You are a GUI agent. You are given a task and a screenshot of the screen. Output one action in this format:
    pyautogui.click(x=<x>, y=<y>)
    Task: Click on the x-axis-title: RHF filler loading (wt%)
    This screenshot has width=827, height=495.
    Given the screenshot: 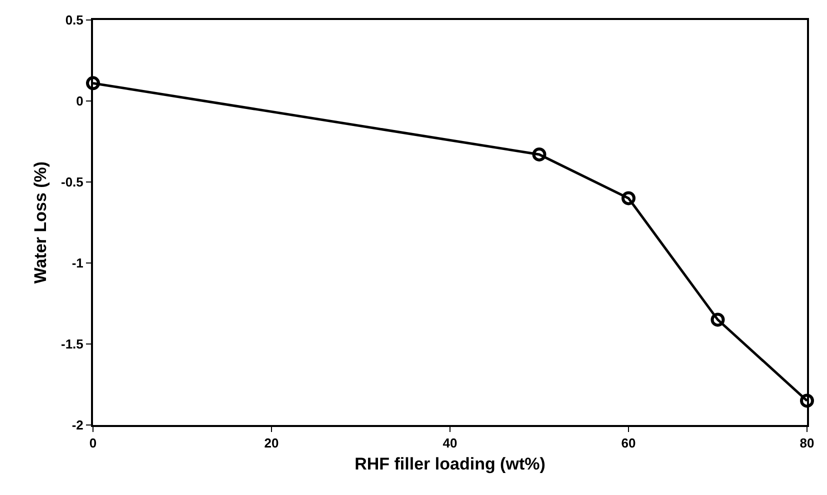 What is the action you would take?
    pyautogui.click(x=450, y=464)
    